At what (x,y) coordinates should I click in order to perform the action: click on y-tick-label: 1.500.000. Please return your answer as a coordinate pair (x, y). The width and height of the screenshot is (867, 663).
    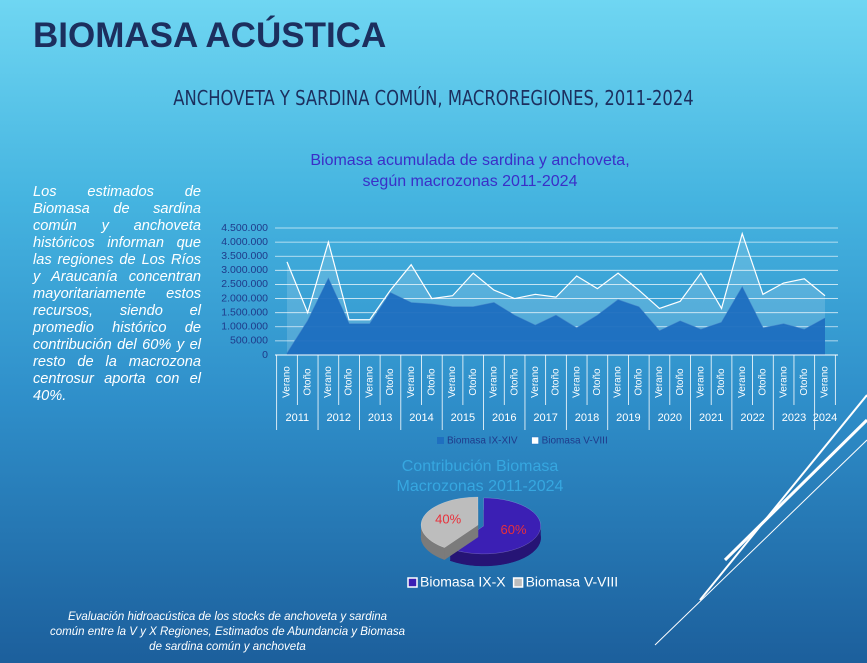
    Looking at the image, I should click on (244, 312).